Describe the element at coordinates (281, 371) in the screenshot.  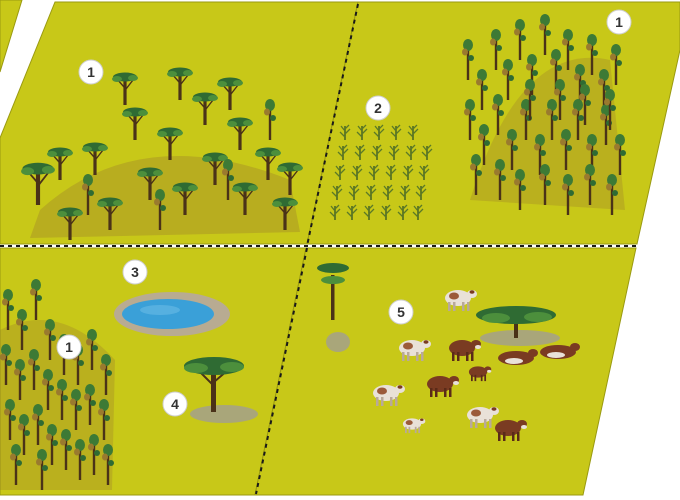
I see `divider-vertical-bottom` at that location.